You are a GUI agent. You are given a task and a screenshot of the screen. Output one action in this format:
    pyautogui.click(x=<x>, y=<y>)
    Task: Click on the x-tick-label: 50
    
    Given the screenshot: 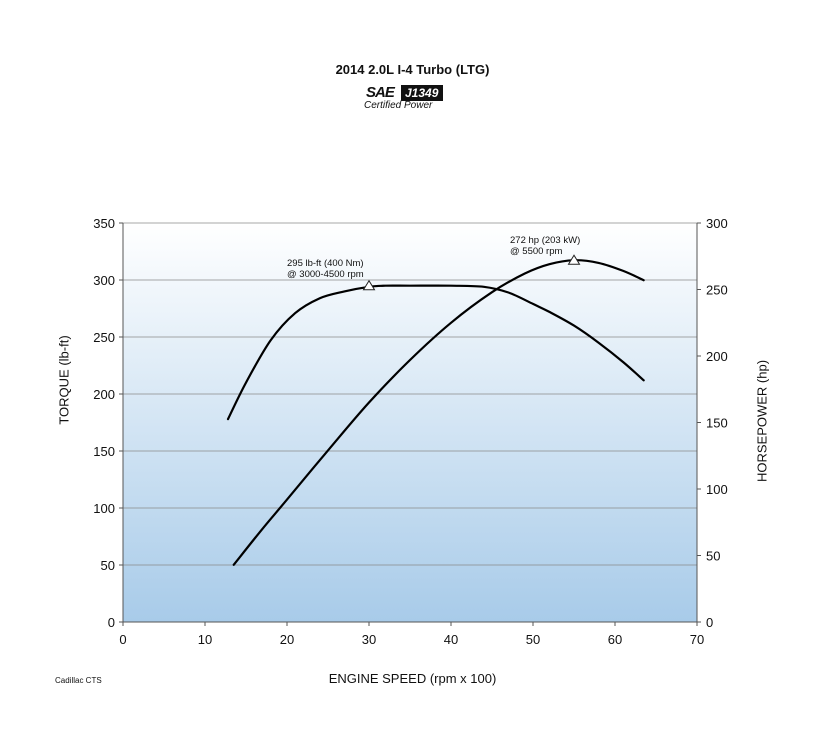 What is the action you would take?
    pyautogui.click(x=533, y=639)
    